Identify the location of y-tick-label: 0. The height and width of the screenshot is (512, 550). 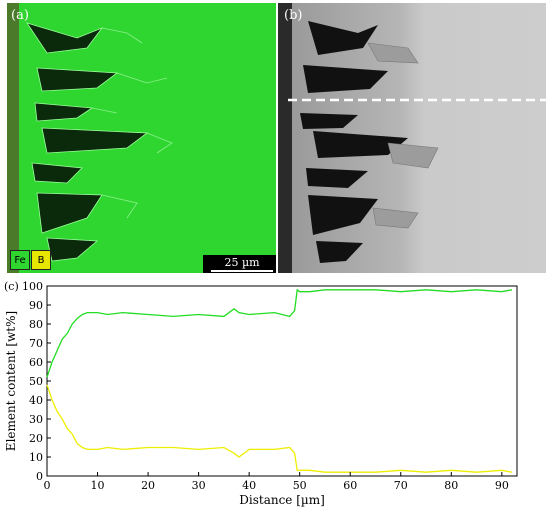
(39, 476).